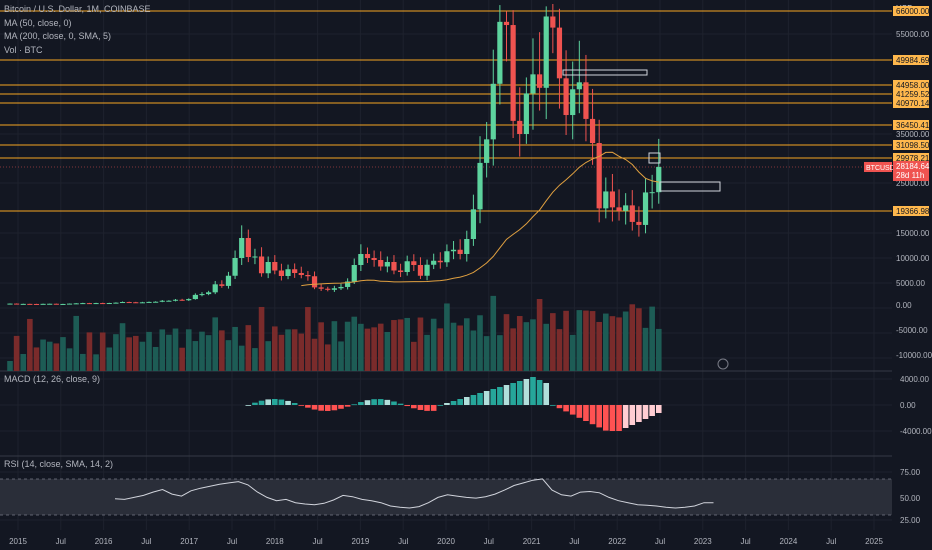  I want to click on time-tick-label: 2022, so click(617, 541).